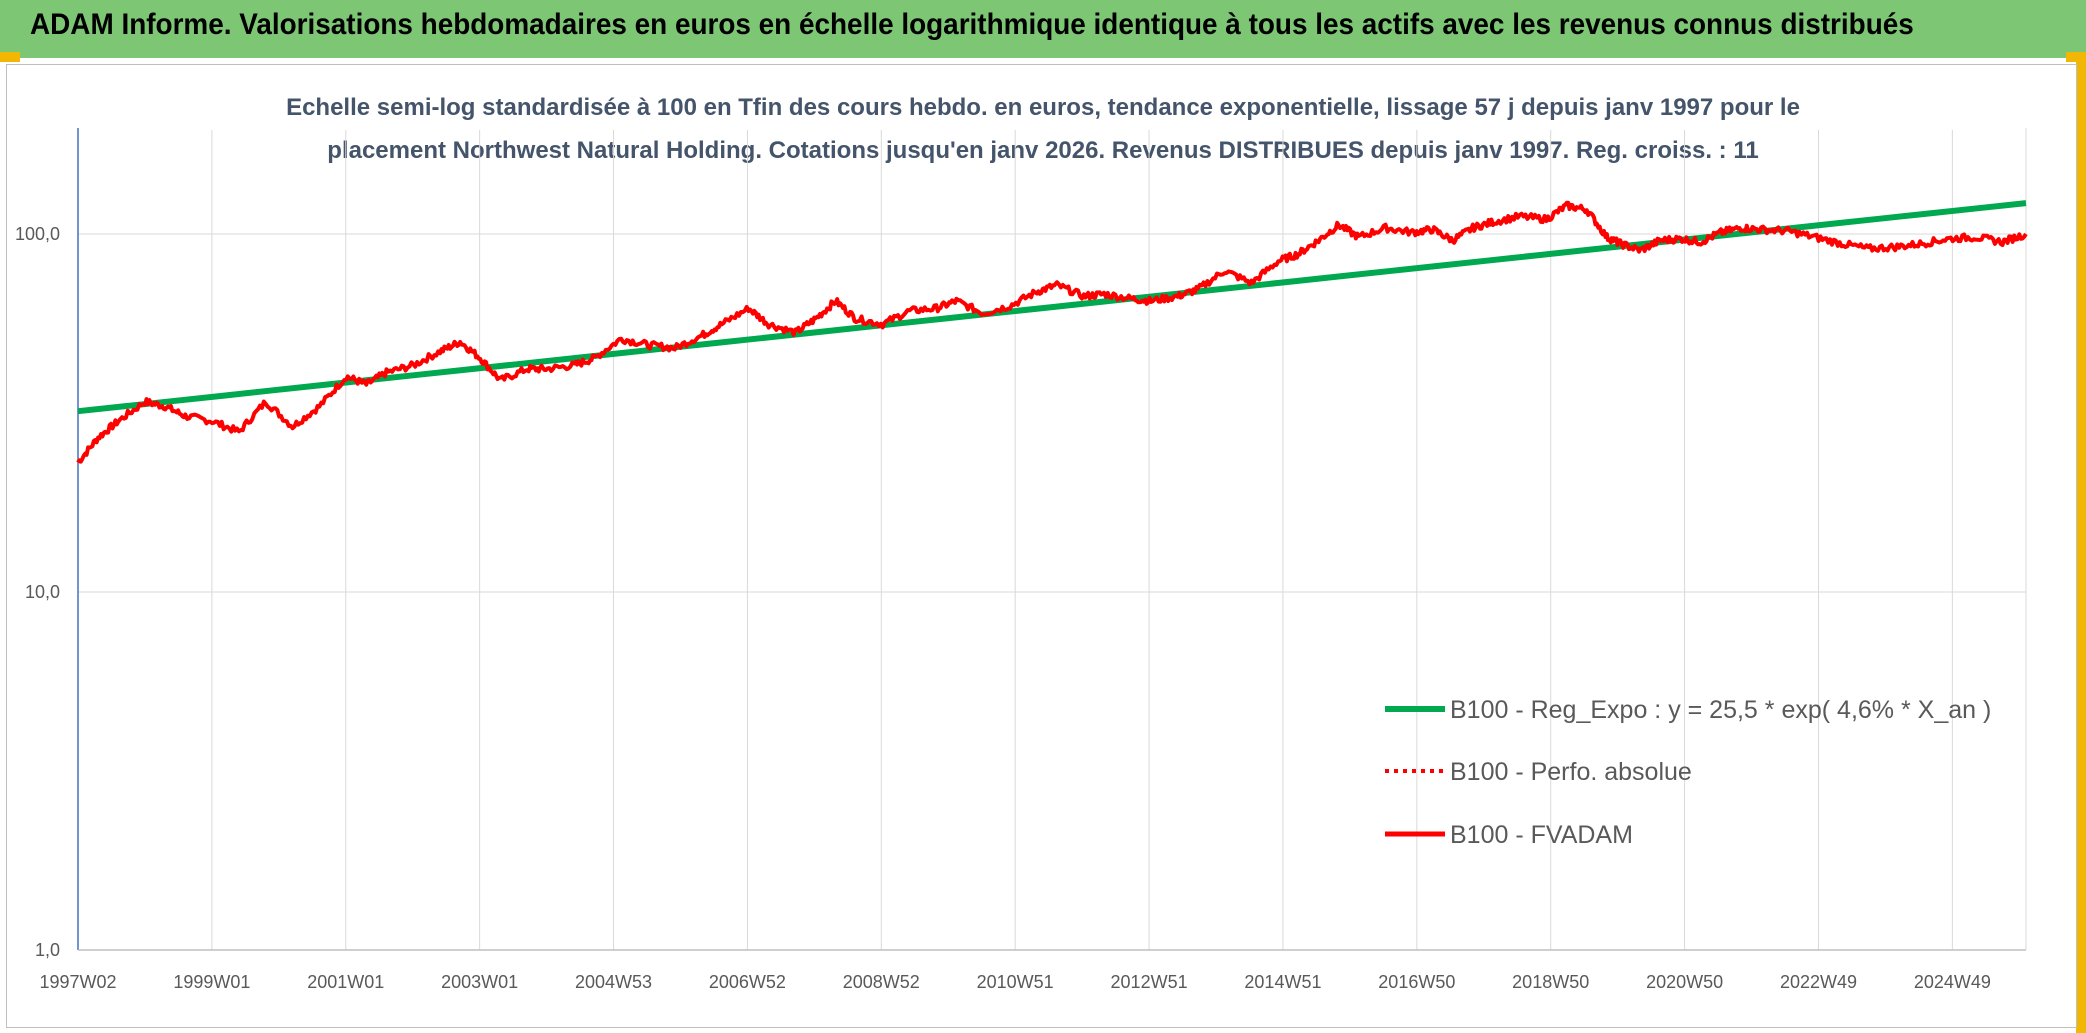 Image resolution: width=2086 pixels, height=1033 pixels. I want to click on x-tick-label: 2006W52, so click(747, 982).